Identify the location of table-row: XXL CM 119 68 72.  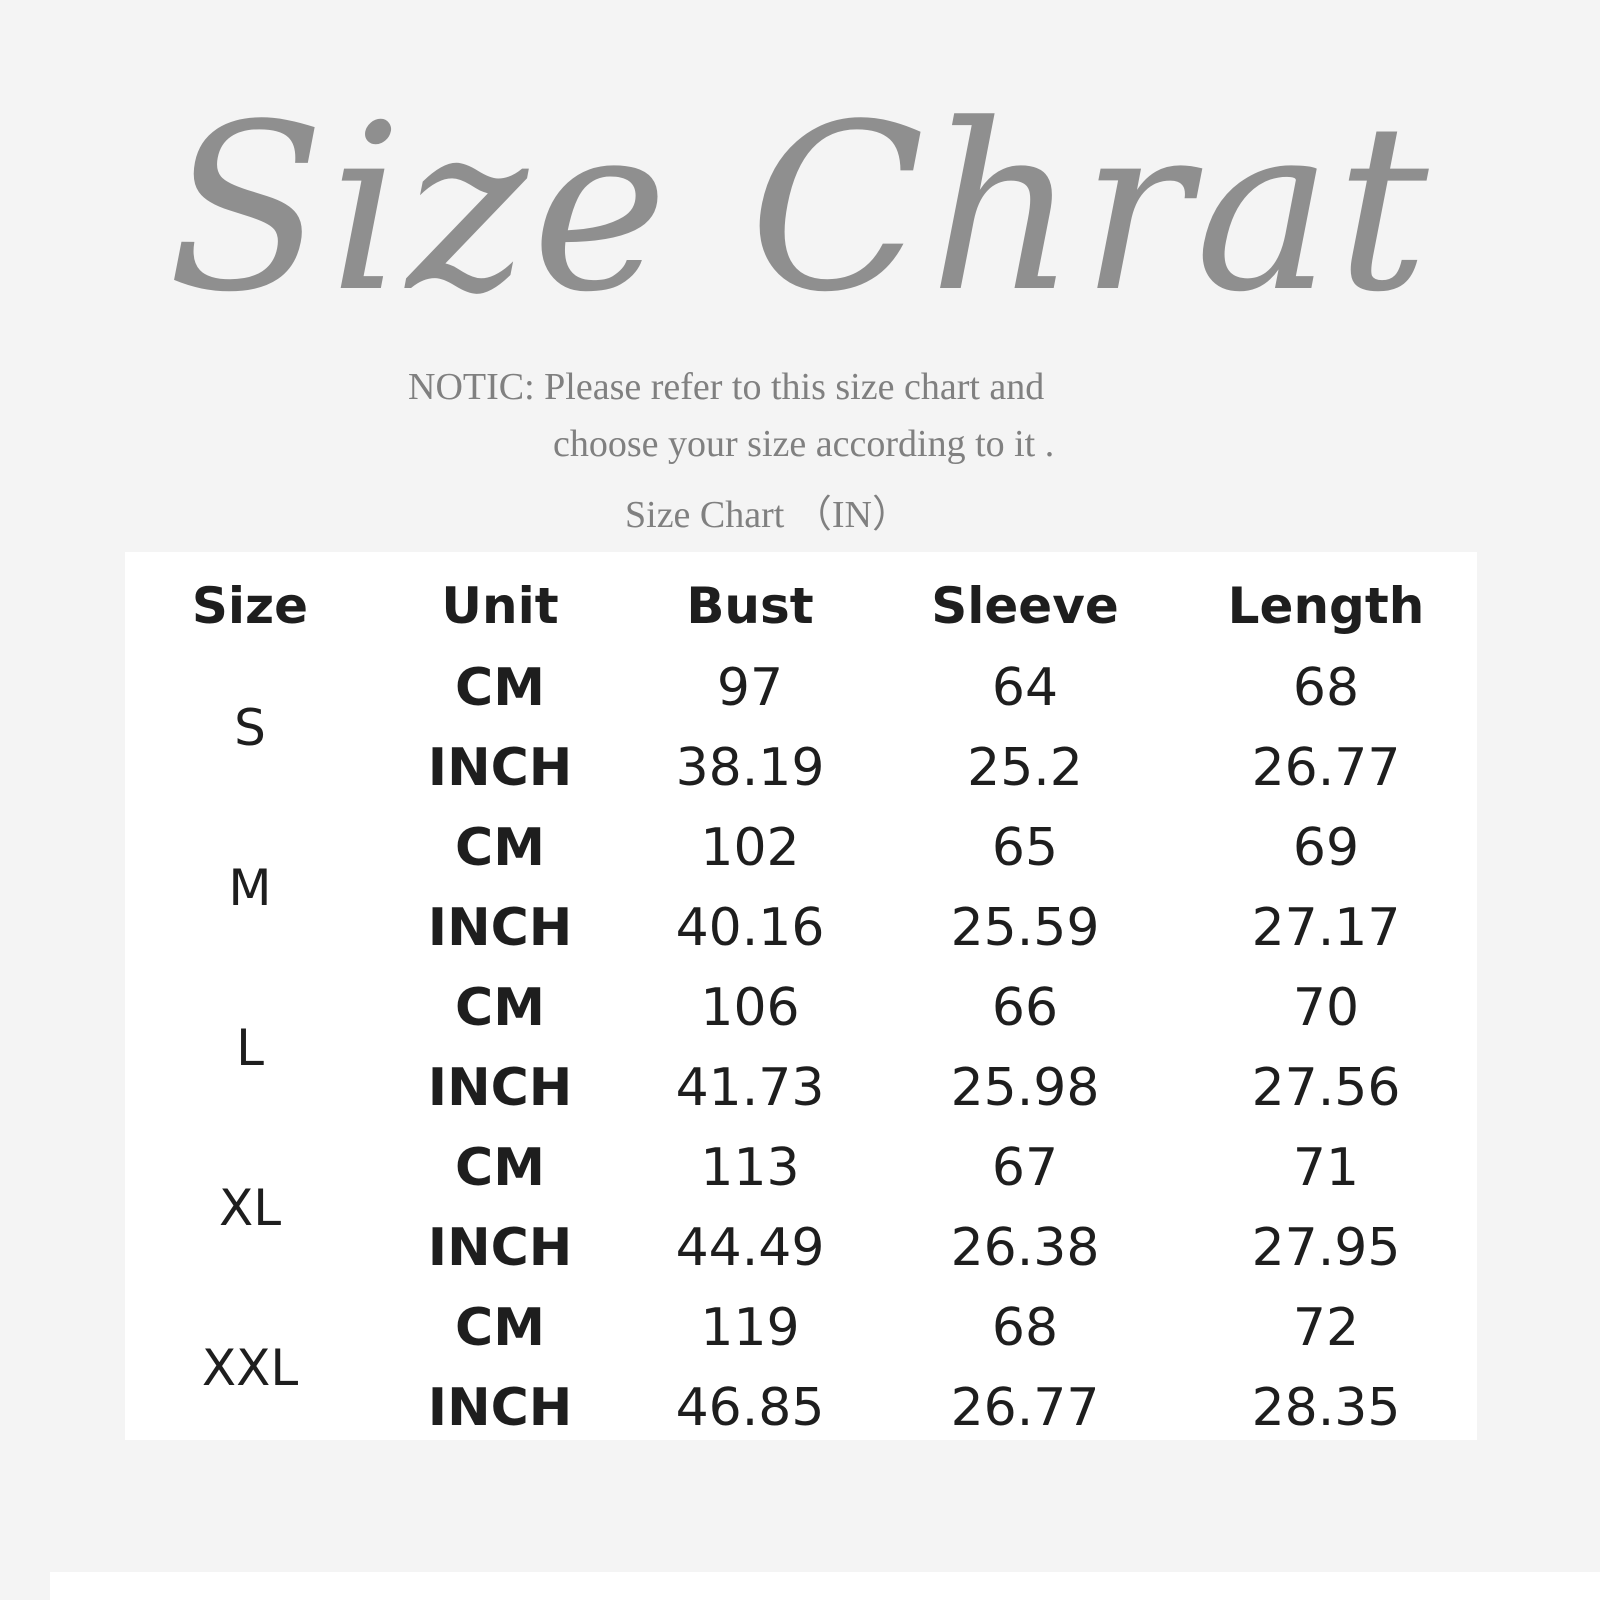
(801, 1342).